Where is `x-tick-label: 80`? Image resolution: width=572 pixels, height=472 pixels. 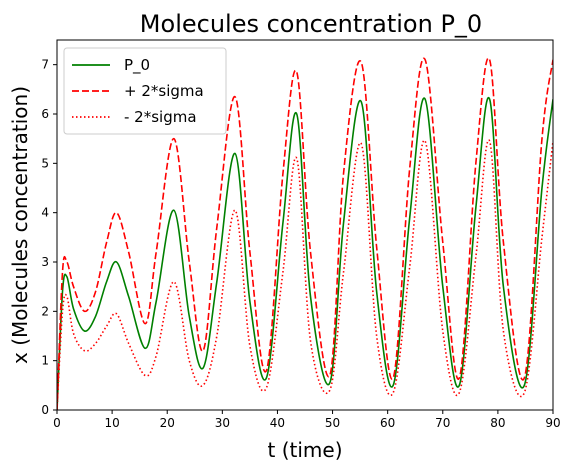
x-tick-label: 80 is located at coordinates (497, 423).